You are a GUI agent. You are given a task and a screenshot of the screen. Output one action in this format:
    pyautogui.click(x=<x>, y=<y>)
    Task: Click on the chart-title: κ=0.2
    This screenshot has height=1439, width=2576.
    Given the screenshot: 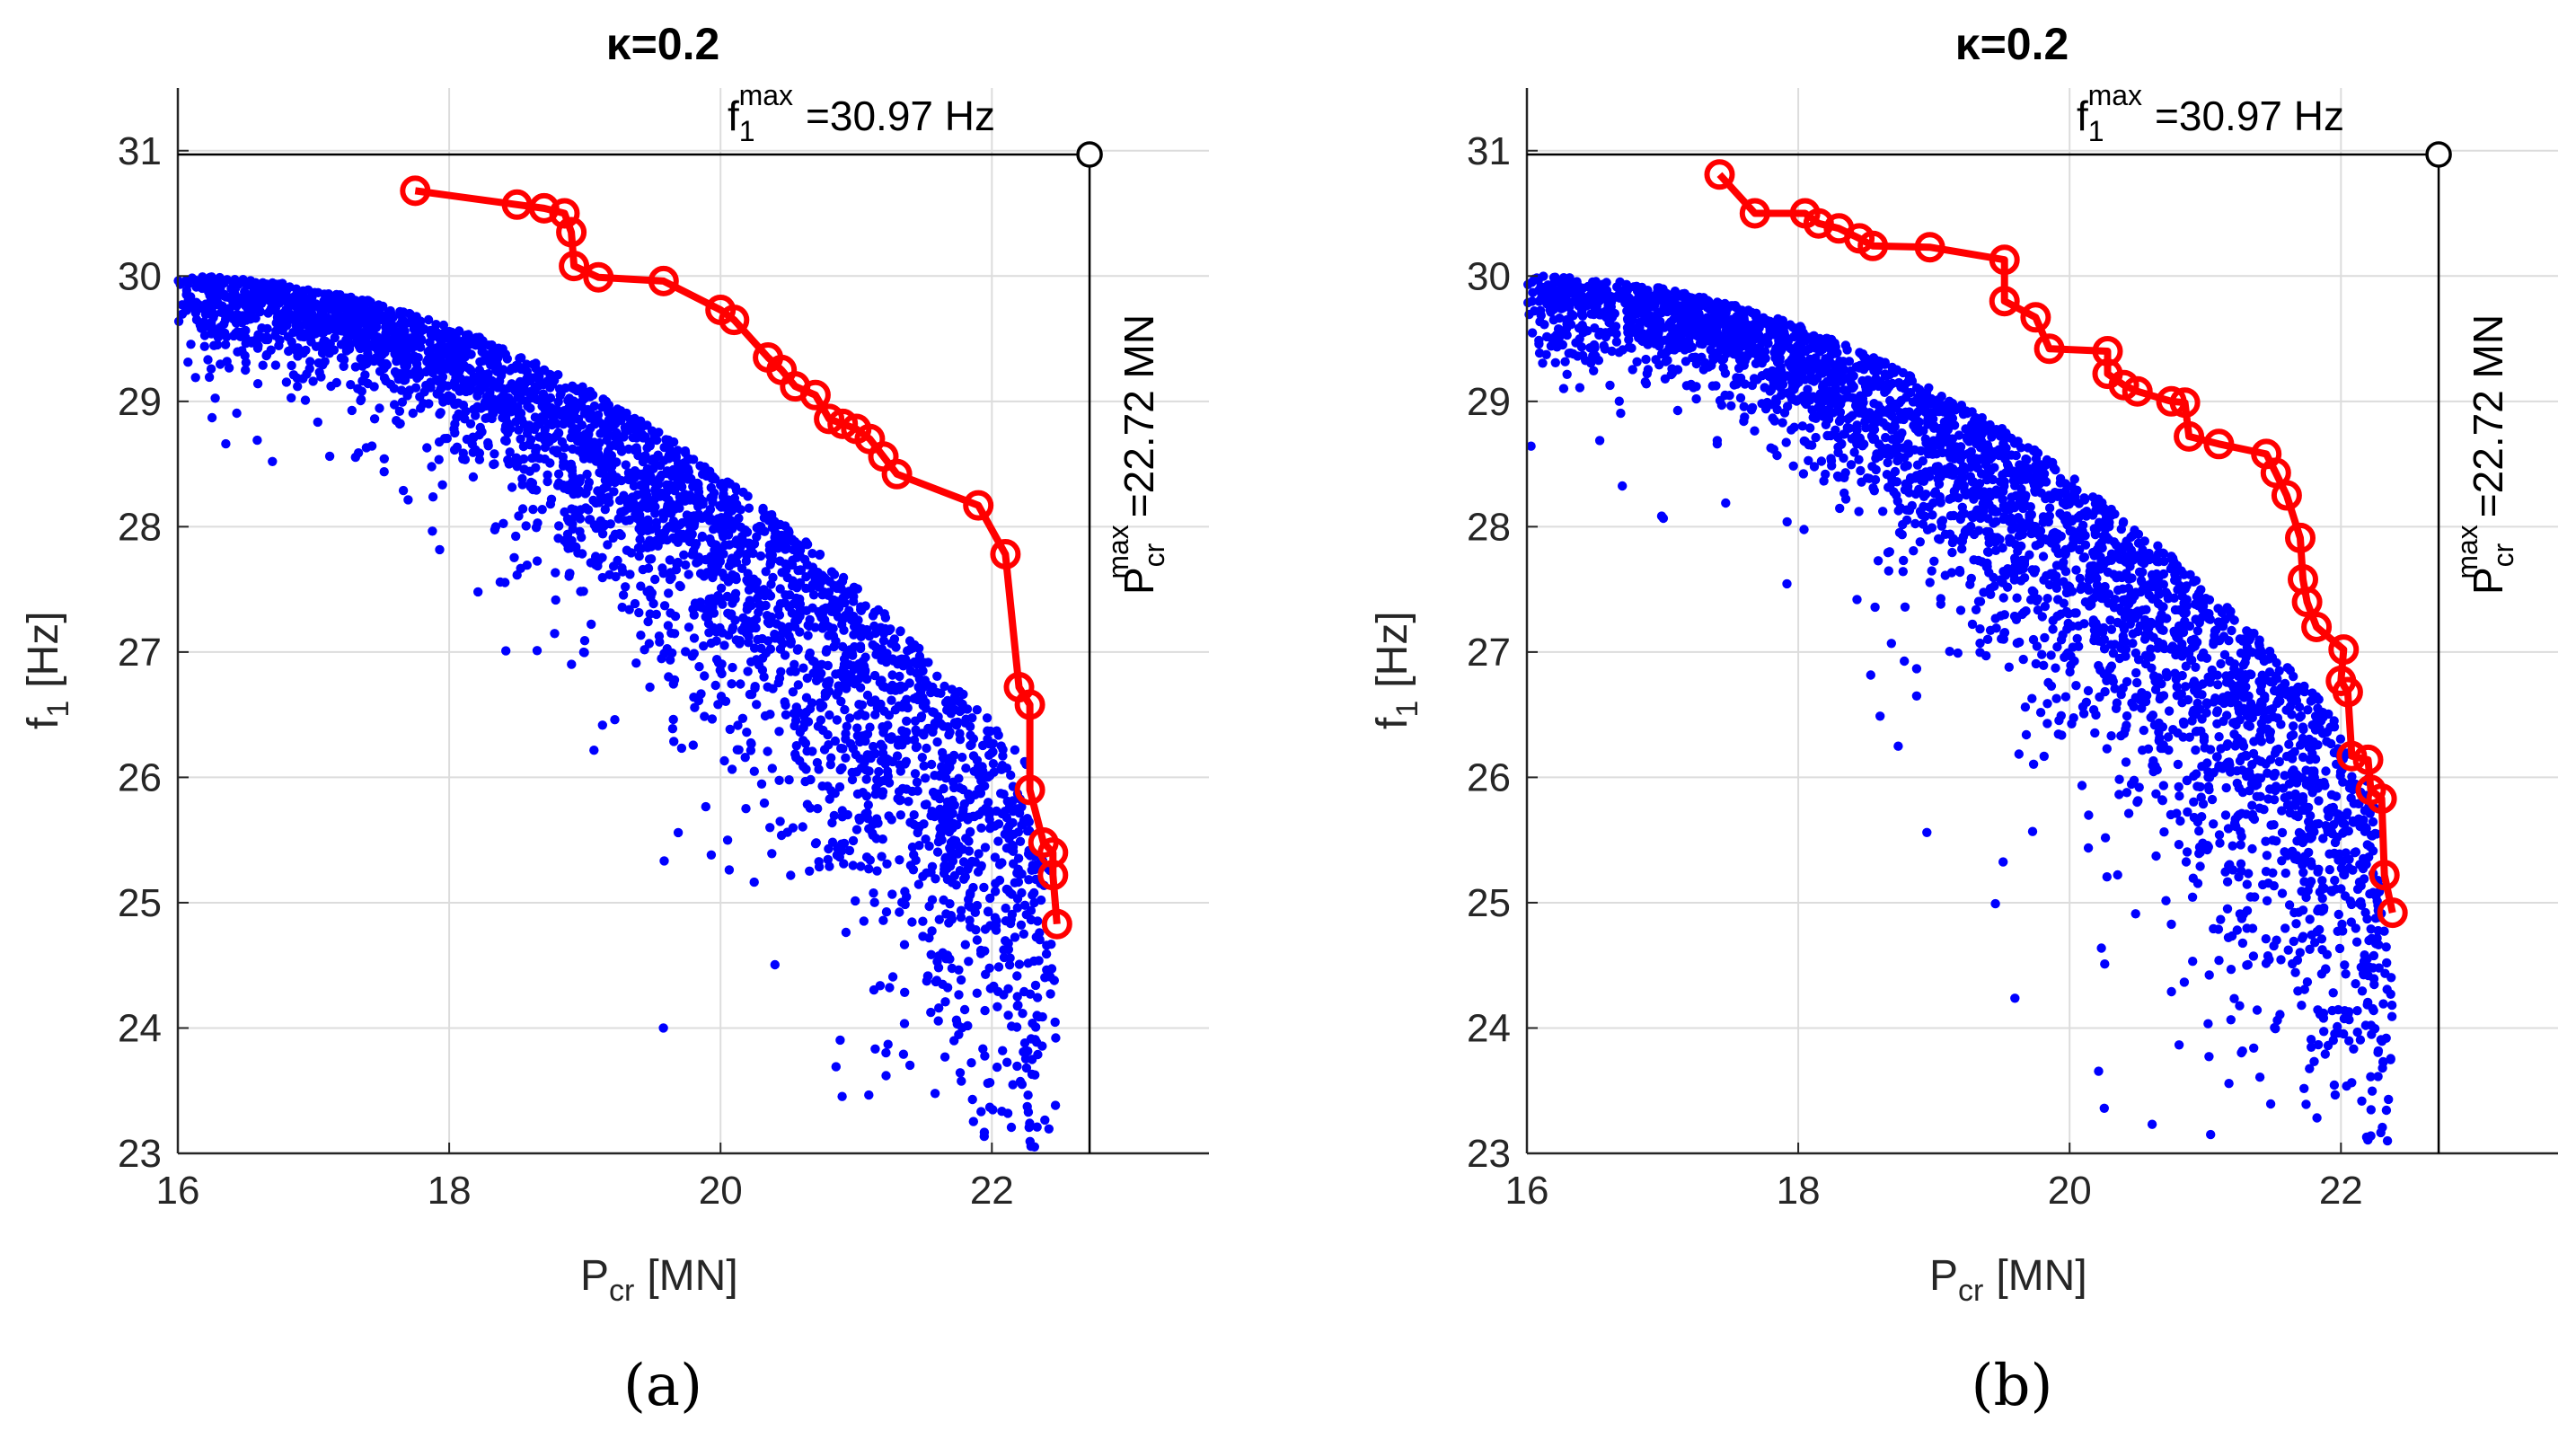 What is the action you would take?
    pyautogui.click(x=663, y=44)
    